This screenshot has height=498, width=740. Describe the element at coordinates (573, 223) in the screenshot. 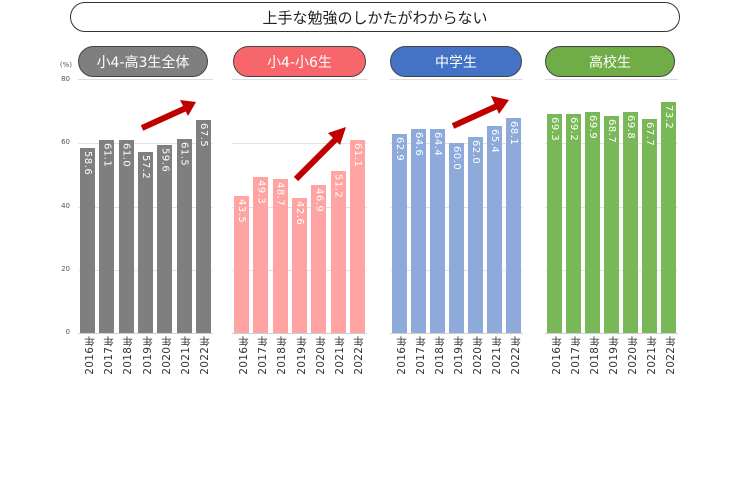

I see `bar: 69.2` at that location.